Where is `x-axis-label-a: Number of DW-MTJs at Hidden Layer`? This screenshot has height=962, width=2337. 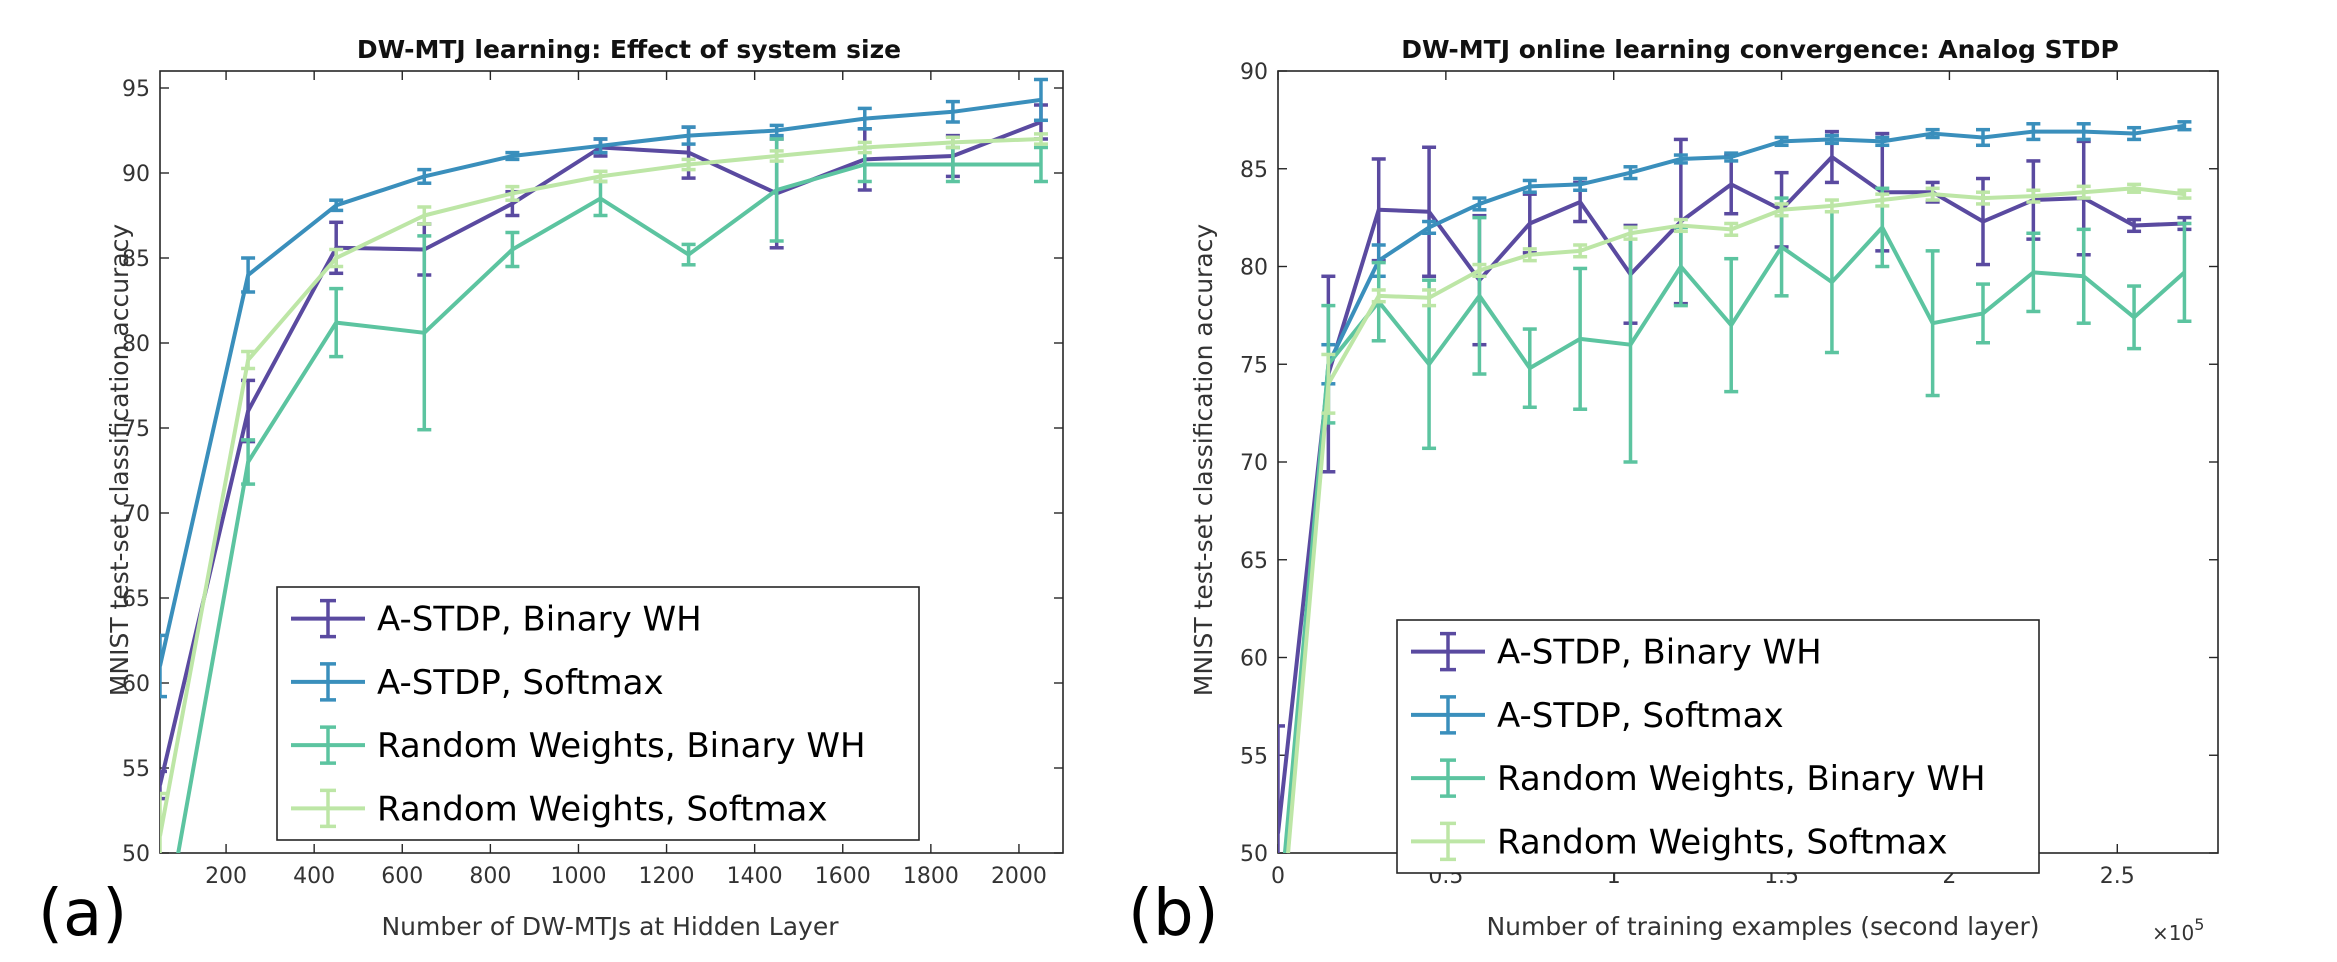
x-axis-label-a: Number of DW-MTJs at Hidden Layer is located at coordinates (610, 926).